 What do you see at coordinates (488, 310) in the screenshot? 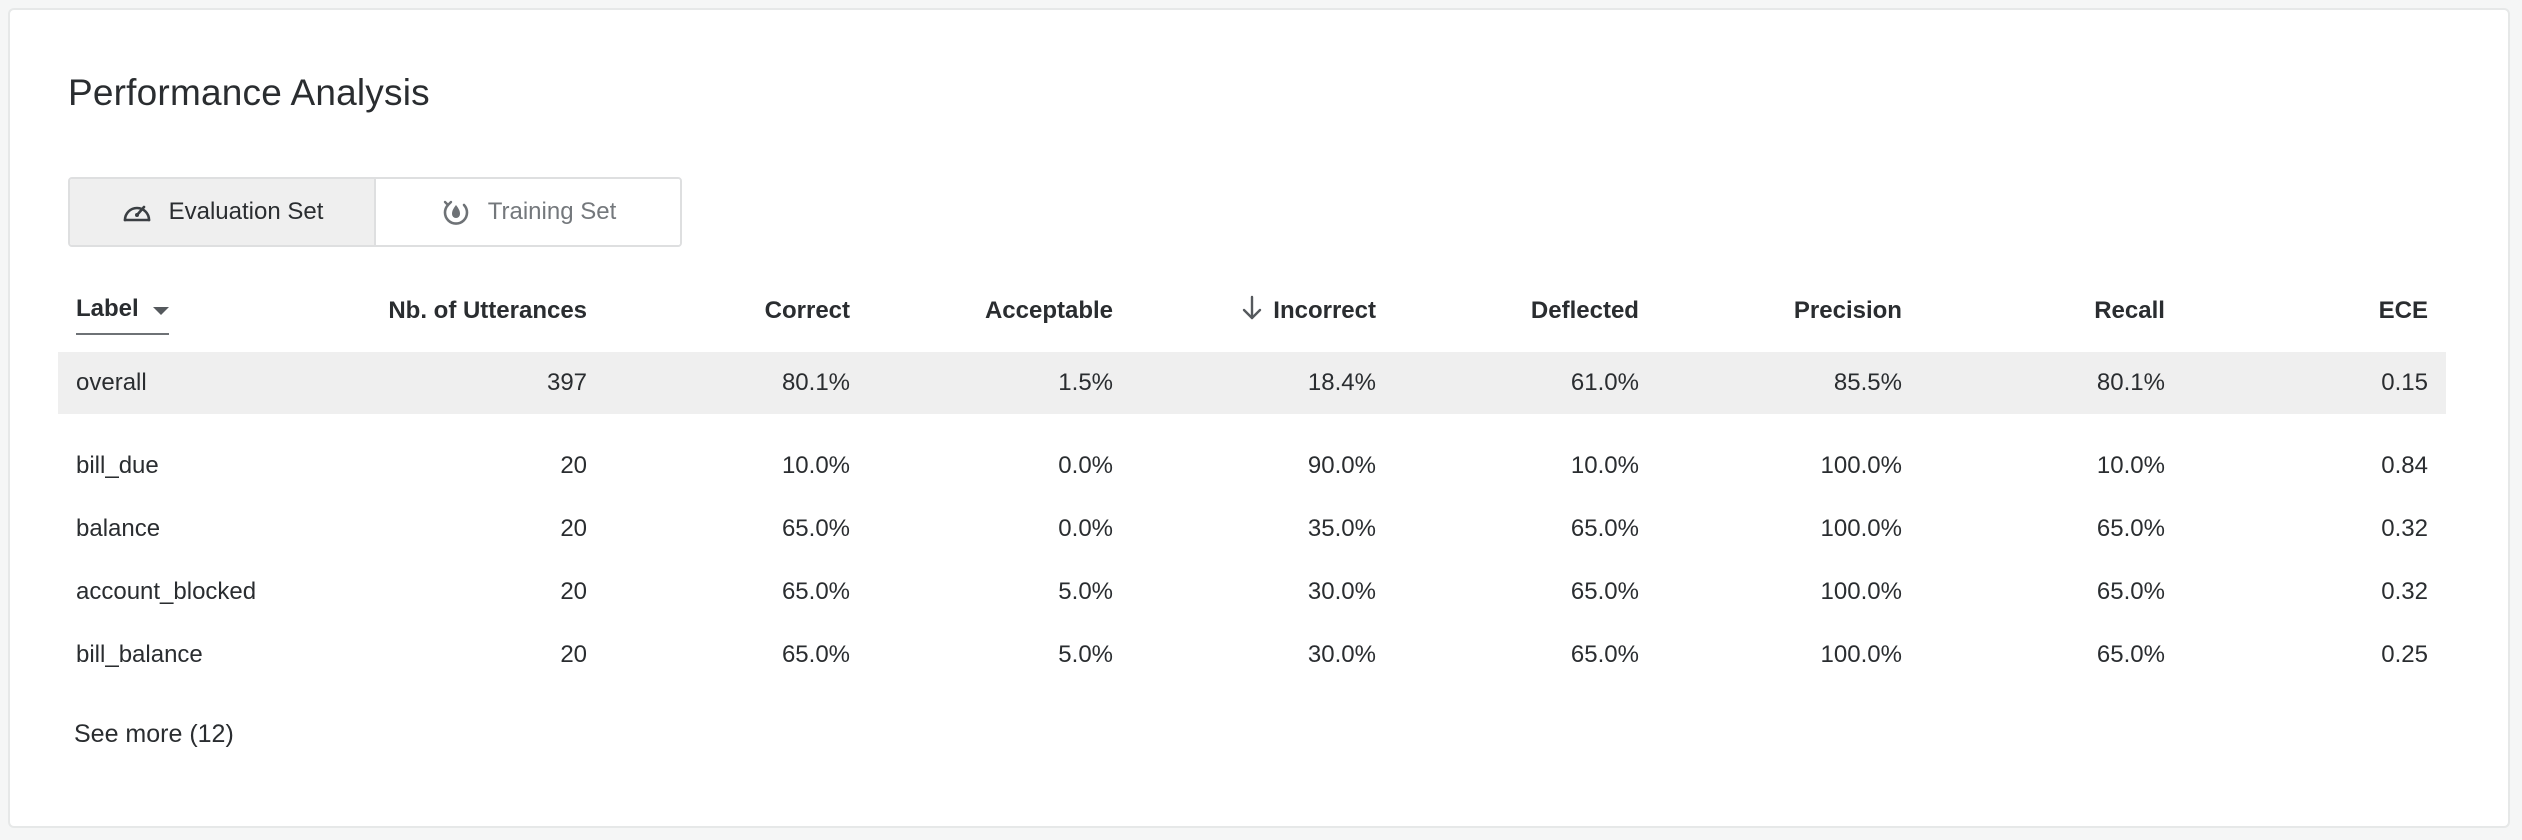
I see `column-header-utterances: Nb. of Utterances` at bounding box center [488, 310].